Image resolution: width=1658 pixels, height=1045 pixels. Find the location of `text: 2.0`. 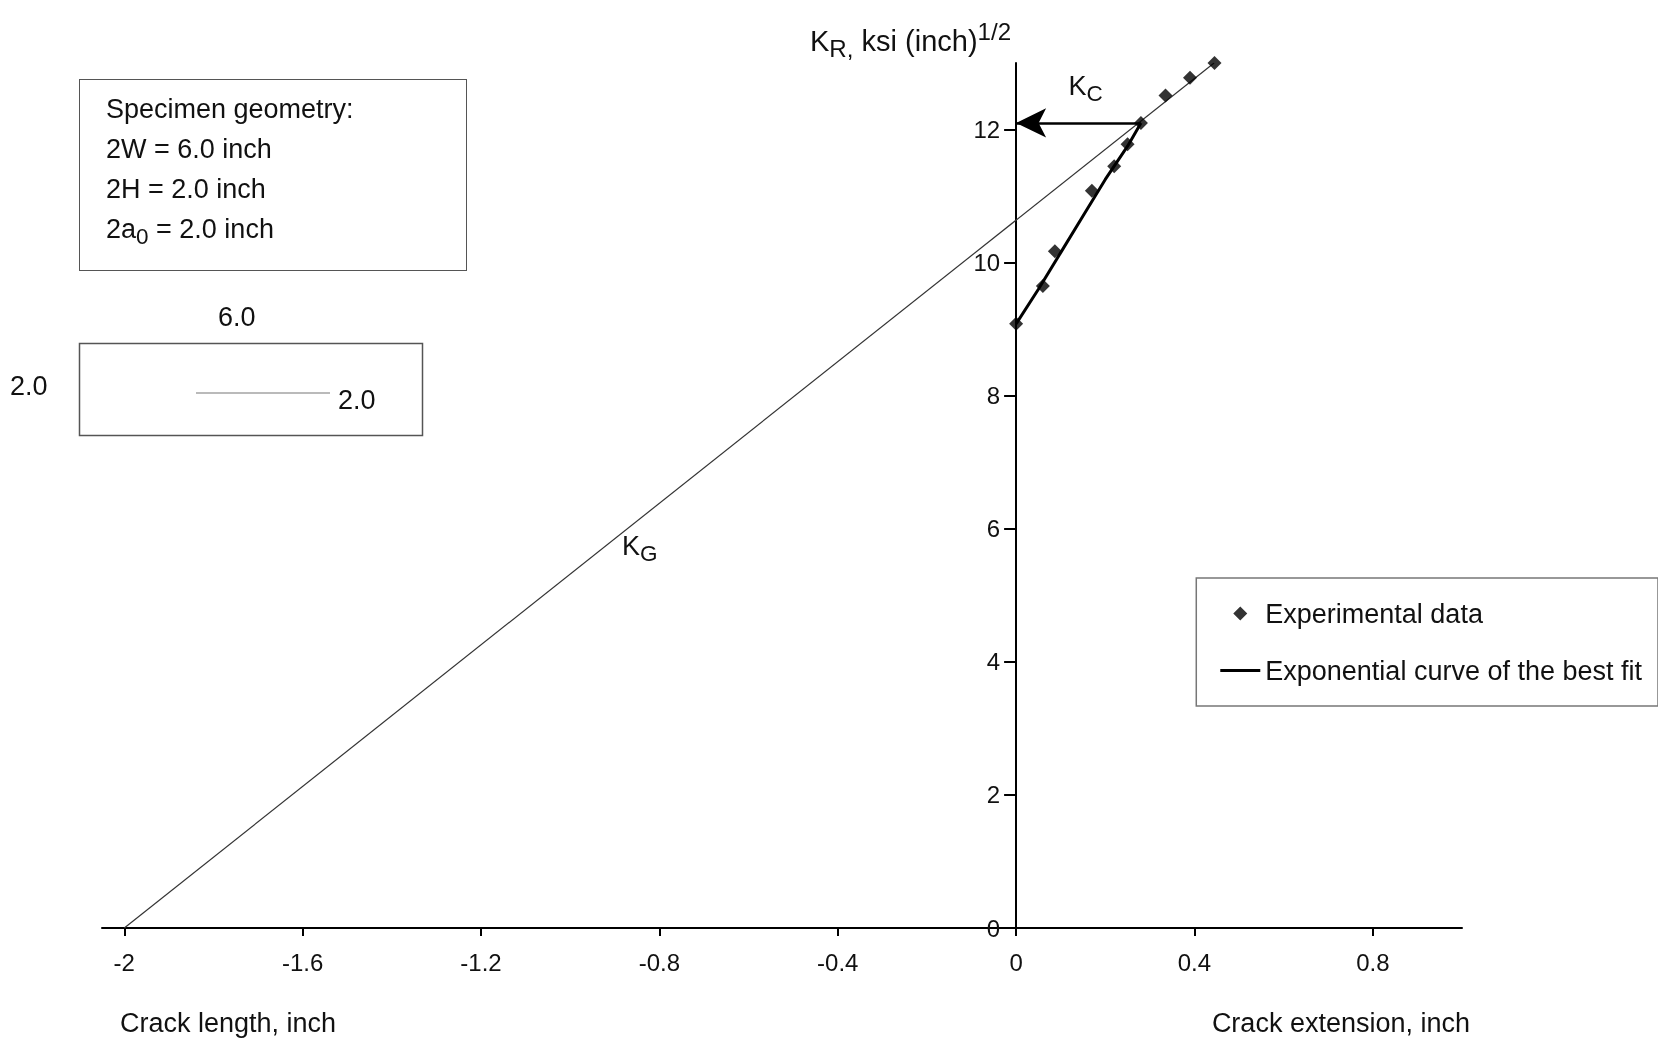

text: 2.0 is located at coordinates (29, 386).